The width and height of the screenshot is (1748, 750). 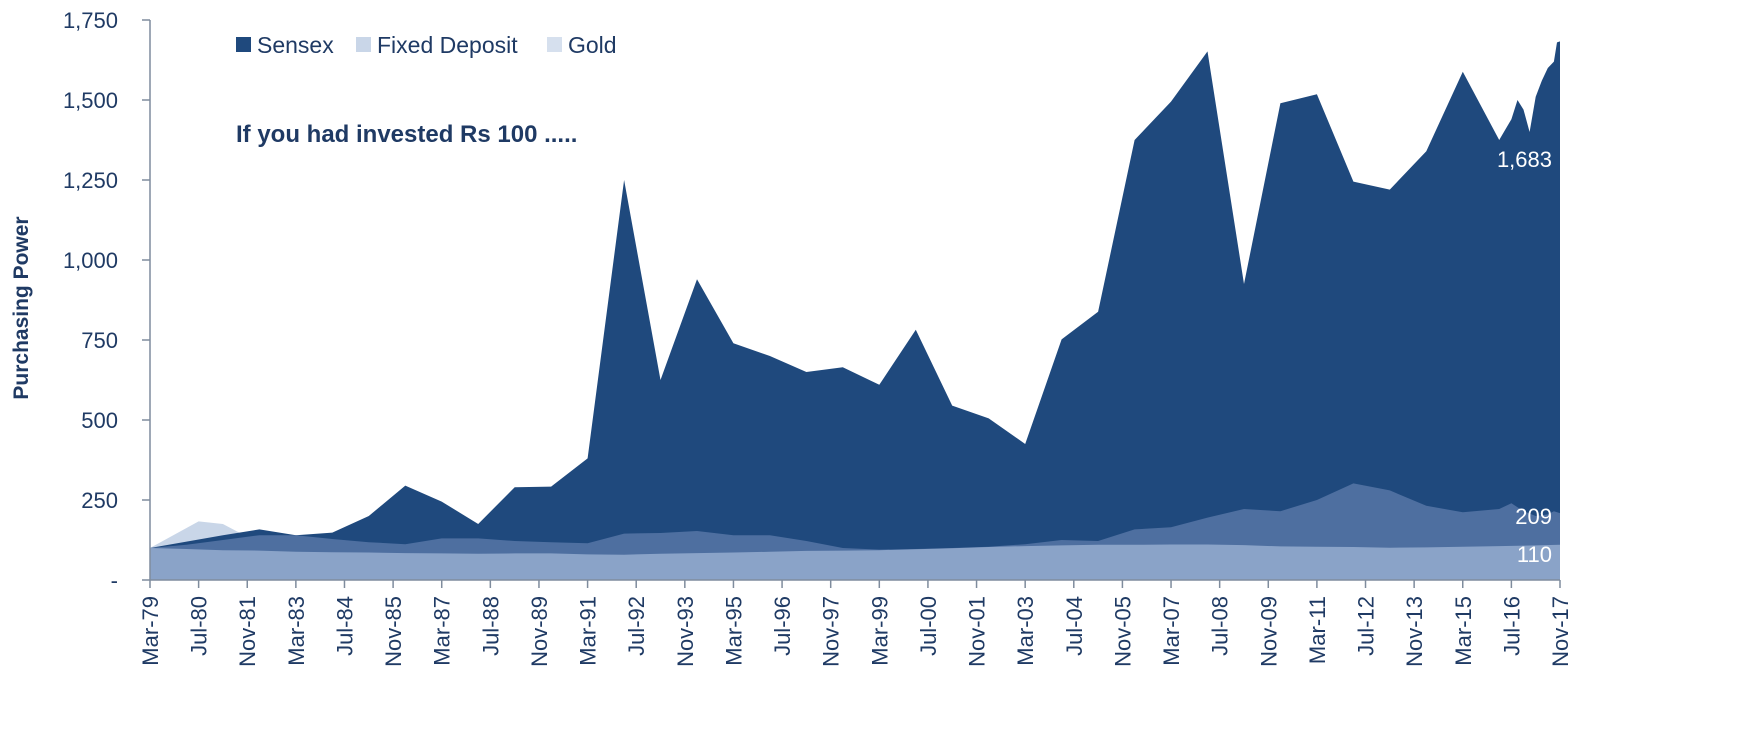 What do you see at coordinates (90, 20) in the screenshot?
I see `y-tick-label: 1,750` at bounding box center [90, 20].